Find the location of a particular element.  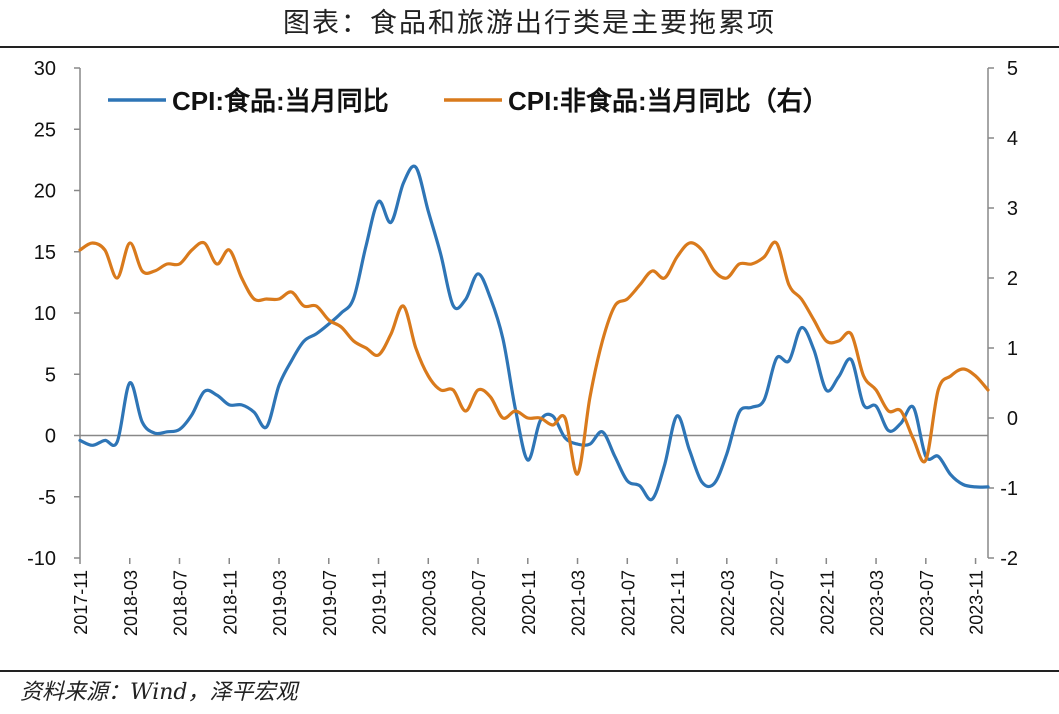

x-tick-label: 2023-07 is located at coordinates (927, 603).